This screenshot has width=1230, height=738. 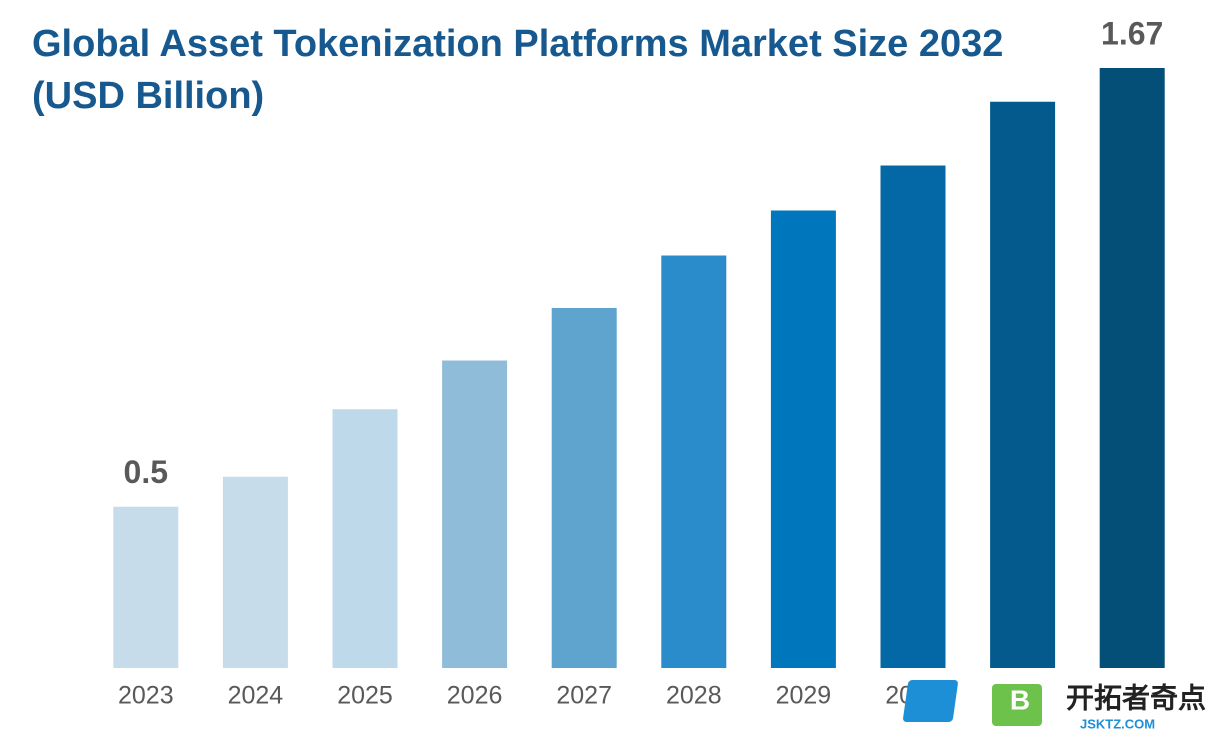 What do you see at coordinates (1020, 699) in the screenshot?
I see `logo-letter: B` at bounding box center [1020, 699].